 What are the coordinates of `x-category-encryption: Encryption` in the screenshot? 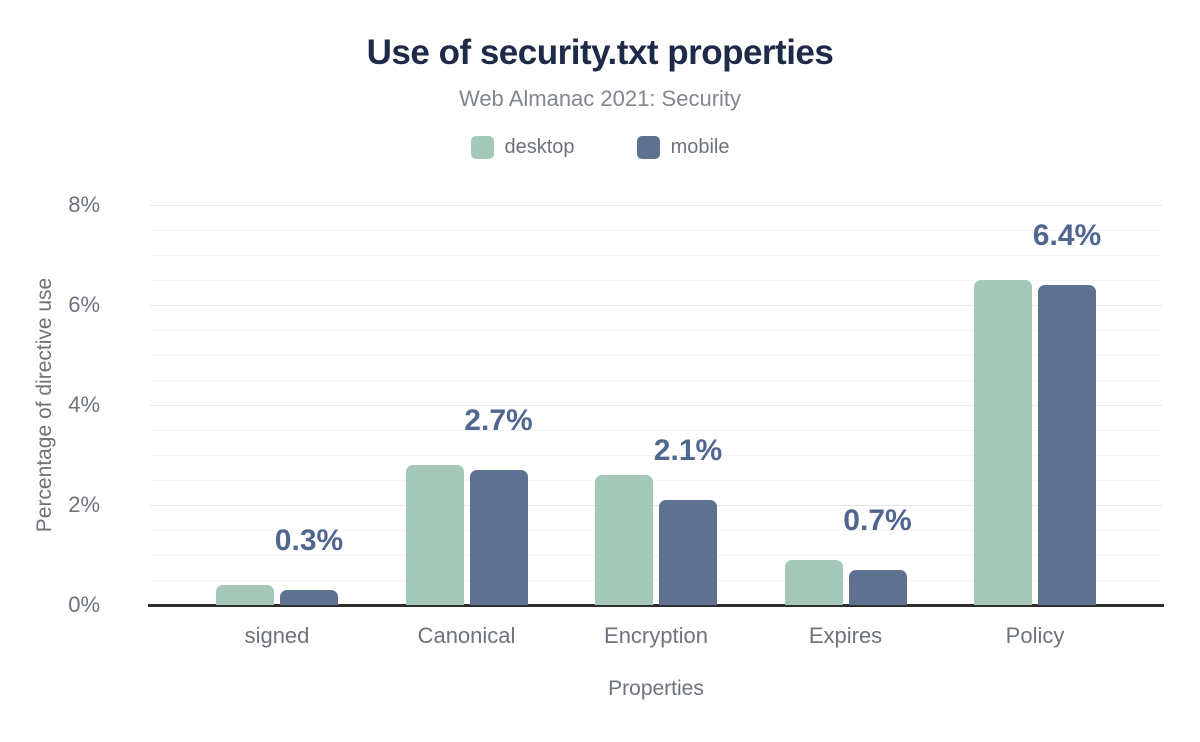 It's located at (656, 635).